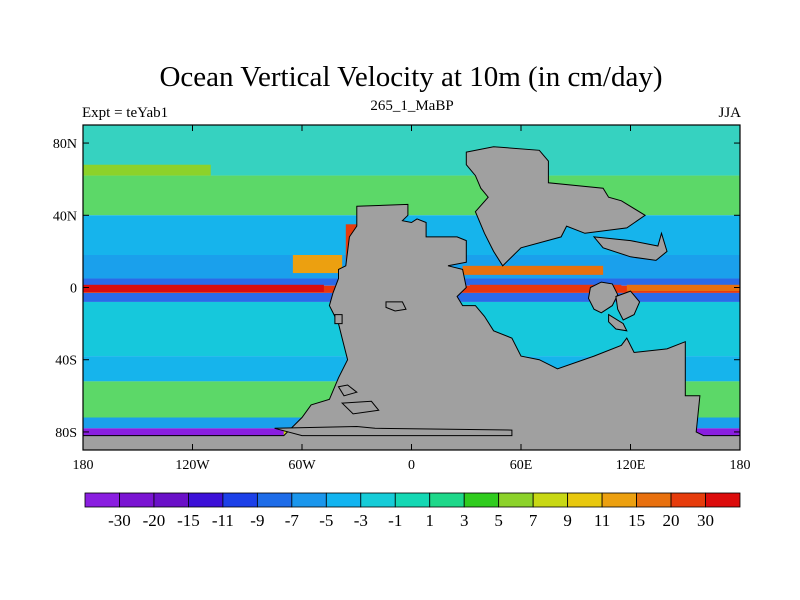  Describe the element at coordinates (429, 520) in the screenshot. I see `colorbar-label: 1` at that location.